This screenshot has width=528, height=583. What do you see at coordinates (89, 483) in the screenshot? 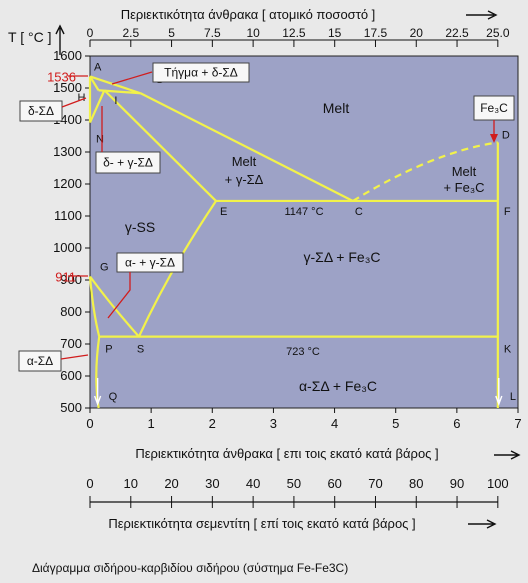
I see `cementite-tick-label: 0` at bounding box center [89, 483].